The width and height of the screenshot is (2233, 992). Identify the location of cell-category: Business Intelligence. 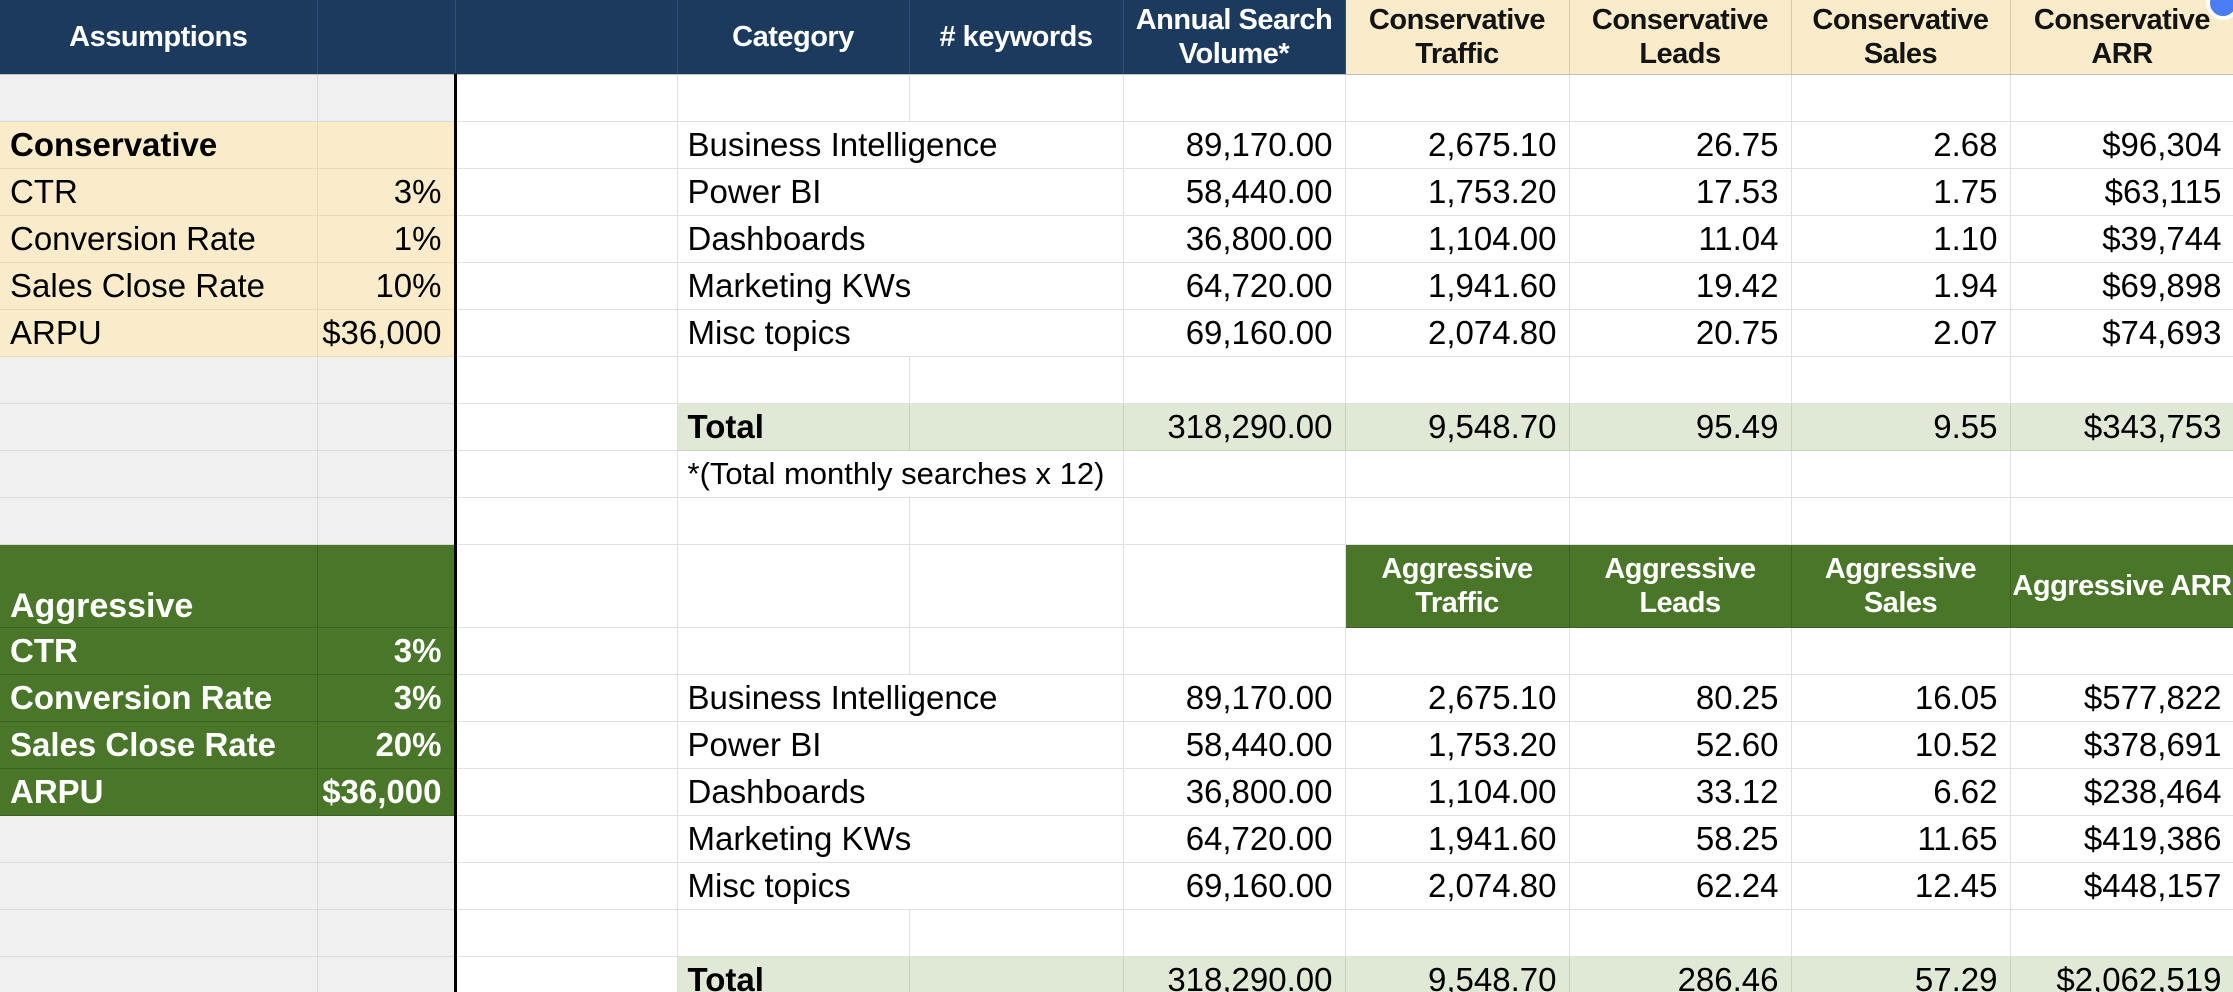
(837, 145).